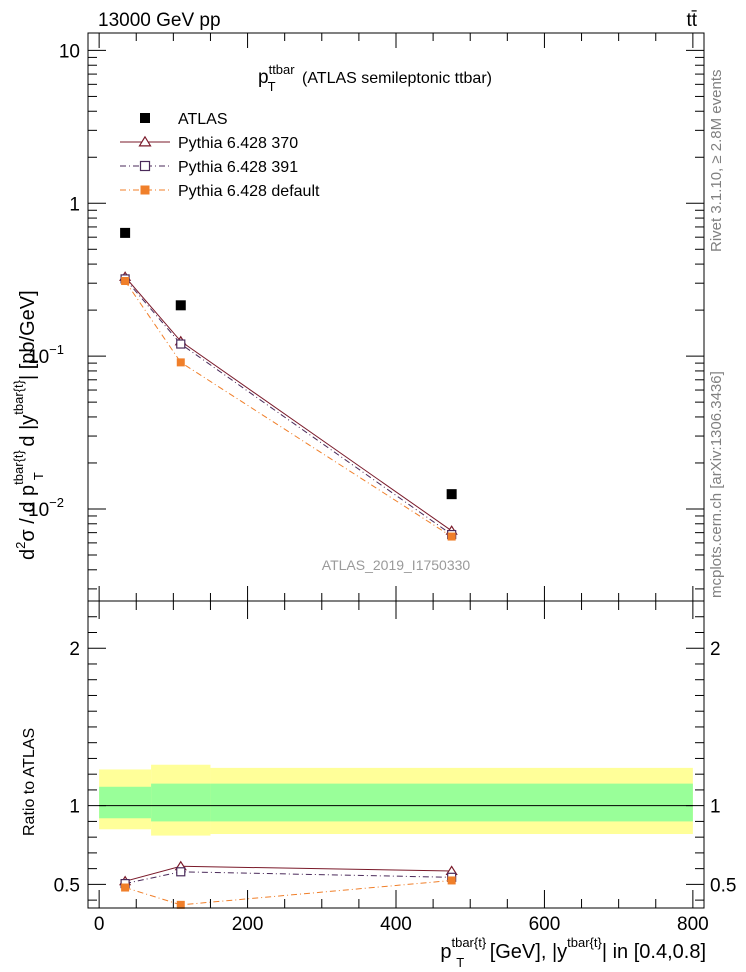 The height and width of the screenshot is (972, 746). What do you see at coordinates (74, 649) in the screenshot?
I see `ratio-y-tick-label: 2` at bounding box center [74, 649].